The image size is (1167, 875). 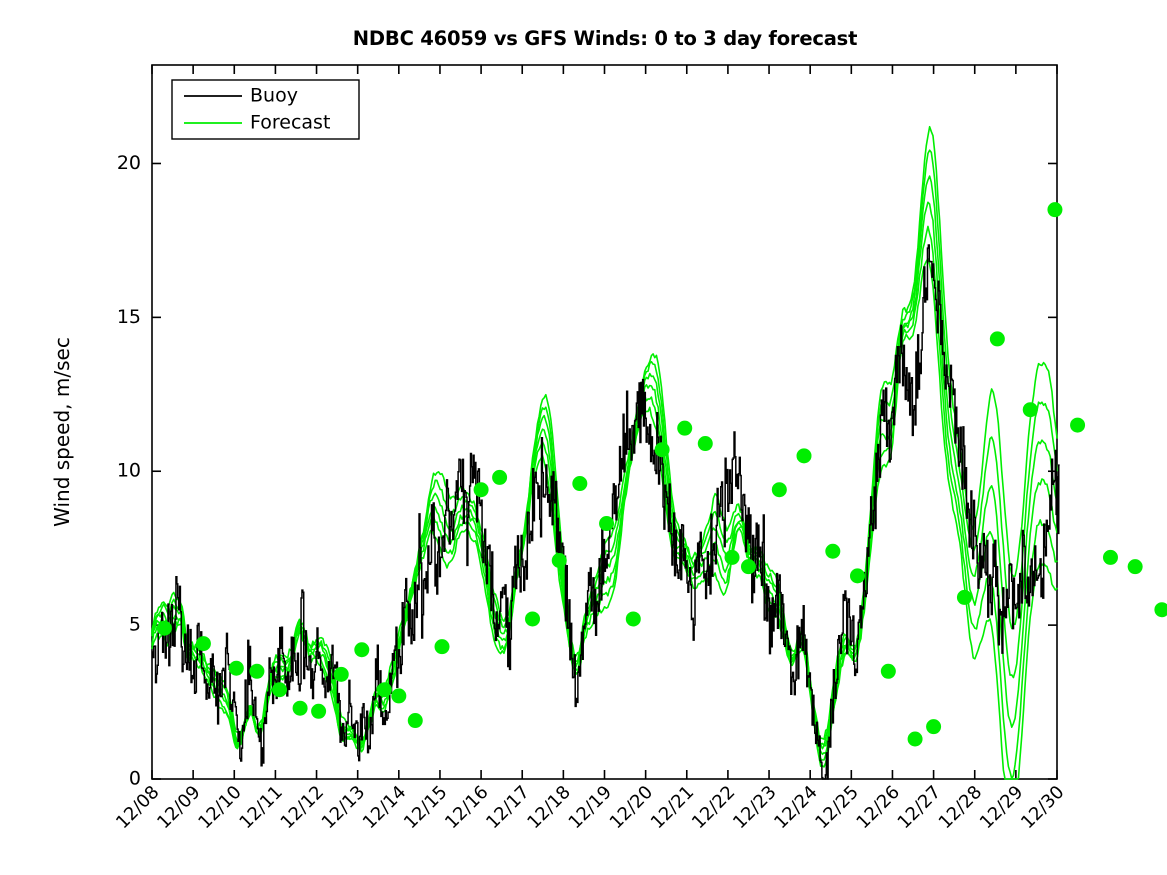 What do you see at coordinates (129, 163) in the screenshot?
I see `y-tick-label: 20` at bounding box center [129, 163].